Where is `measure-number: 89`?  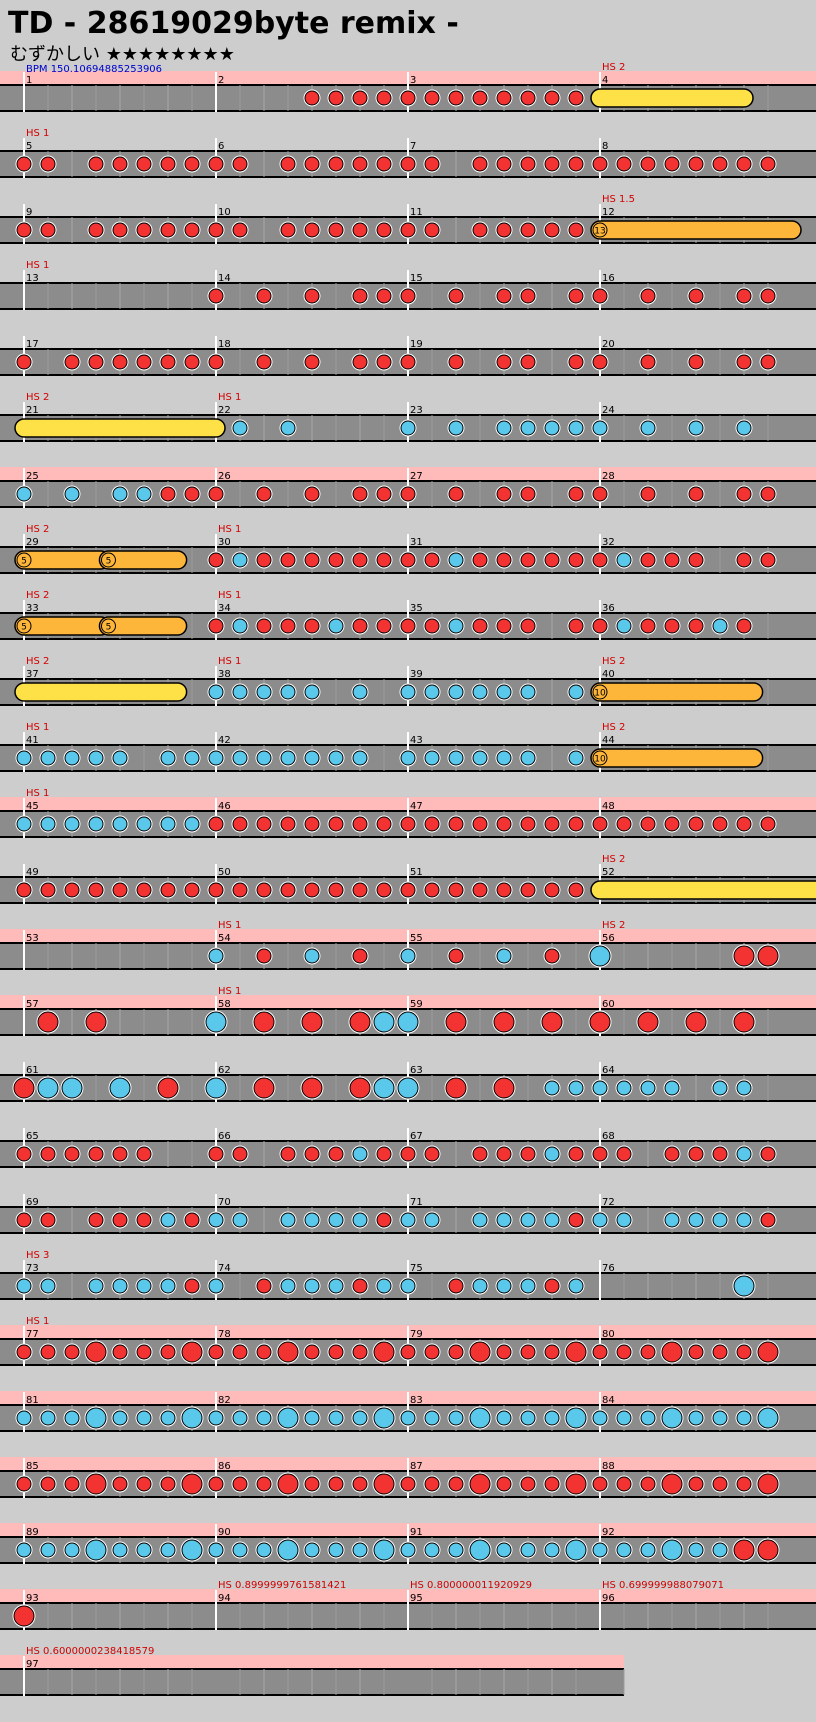
measure-number: 89 is located at coordinates (32, 1532).